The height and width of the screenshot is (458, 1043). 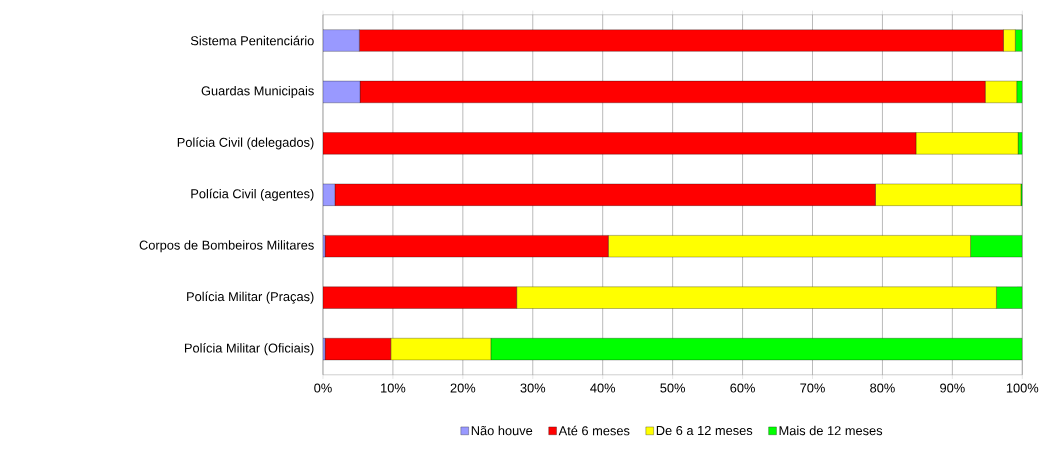 What do you see at coordinates (257, 92) in the screenshot?
I see `y-tick-label: Guardas Municipais` at bounding box center [257, 92].